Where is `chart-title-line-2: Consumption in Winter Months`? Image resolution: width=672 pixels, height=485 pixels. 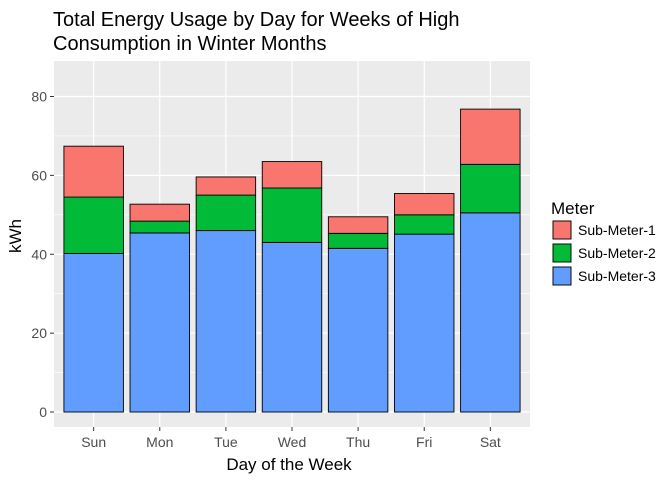
chart-title-line-2: Consumption in Winter Months is located at coordinates (189, 44).